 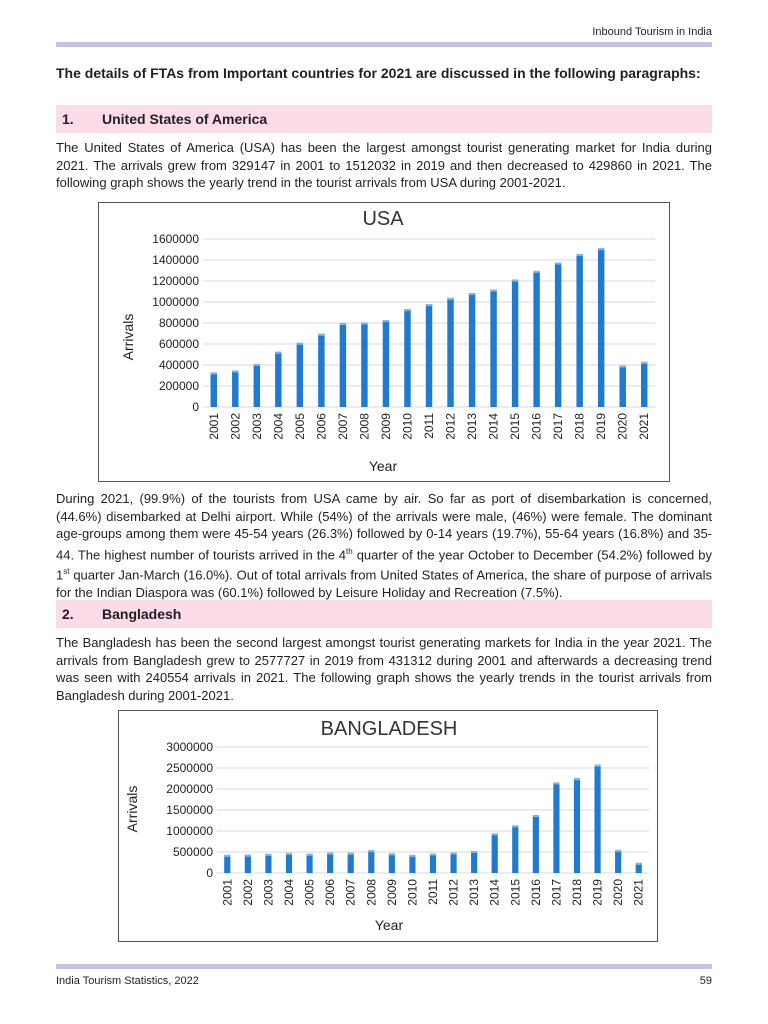 What do you see at coordinates (175, 260) in the screenshot?
I see `y-tick-label: 1400000` at bounding box center [175, 260].